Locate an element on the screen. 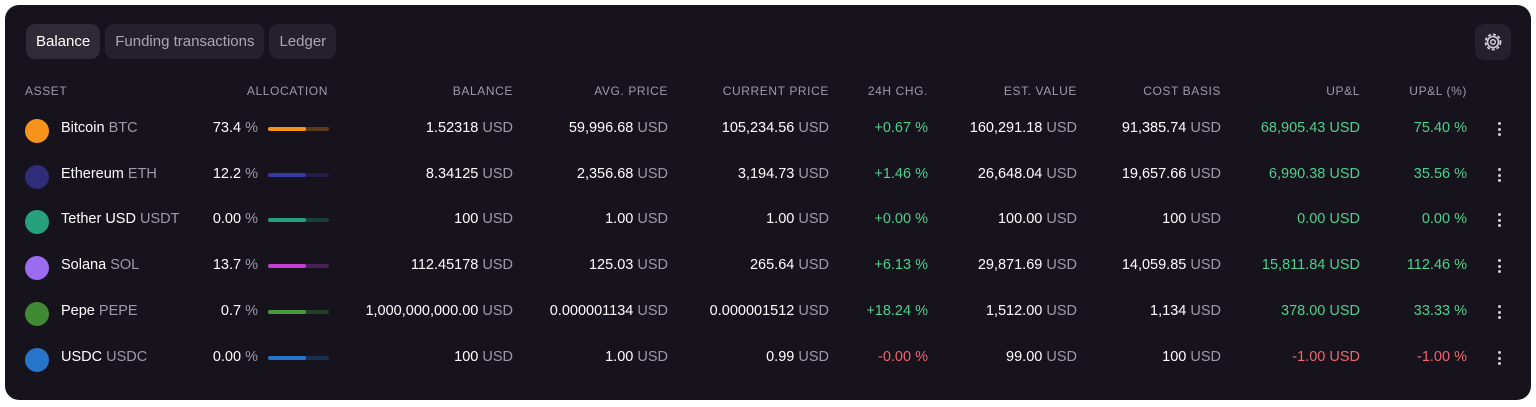  cell-value: +0.67 % is located at coordinates (901, 128).